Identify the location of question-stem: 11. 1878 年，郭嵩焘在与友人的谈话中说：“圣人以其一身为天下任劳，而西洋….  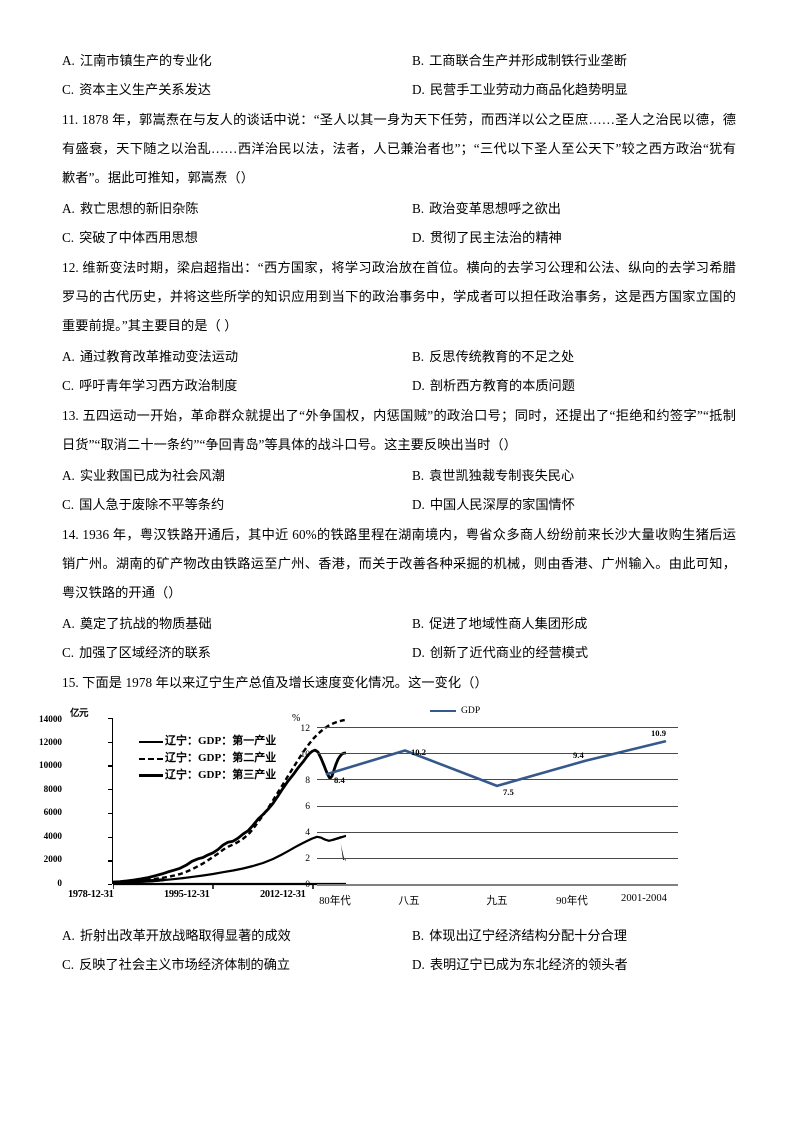
(399, 148).